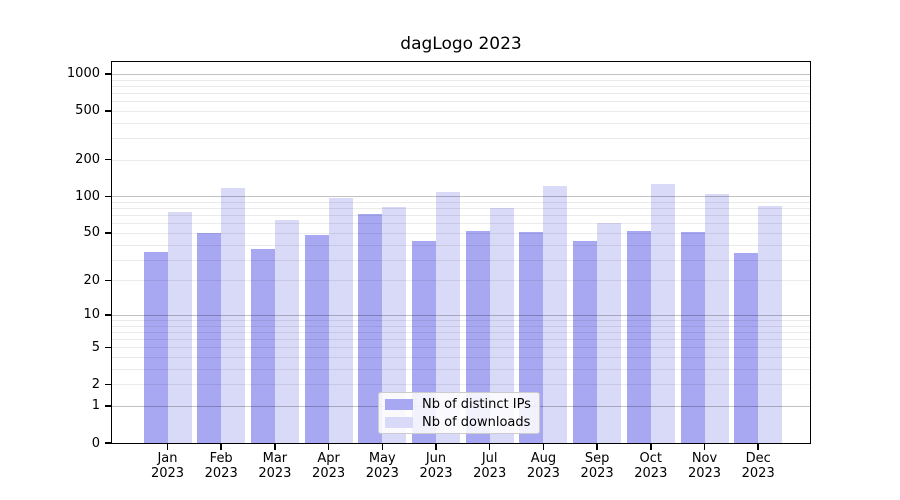 The width and height of the screenshot is (900, 500). What do you see at coordinates (87, 160) in the screenshot?
I see `y-tick-label-200: 200` at bounding box center [87, 160].